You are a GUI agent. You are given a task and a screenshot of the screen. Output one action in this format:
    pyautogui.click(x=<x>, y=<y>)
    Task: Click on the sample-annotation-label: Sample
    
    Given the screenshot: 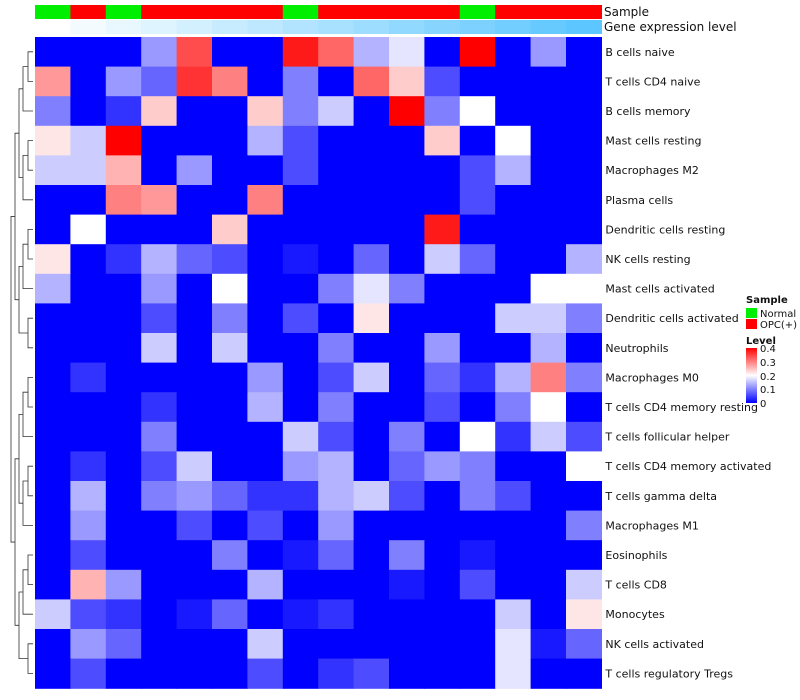 What is the action you would take?
    pyautogui.click(x=626, y=12)
    